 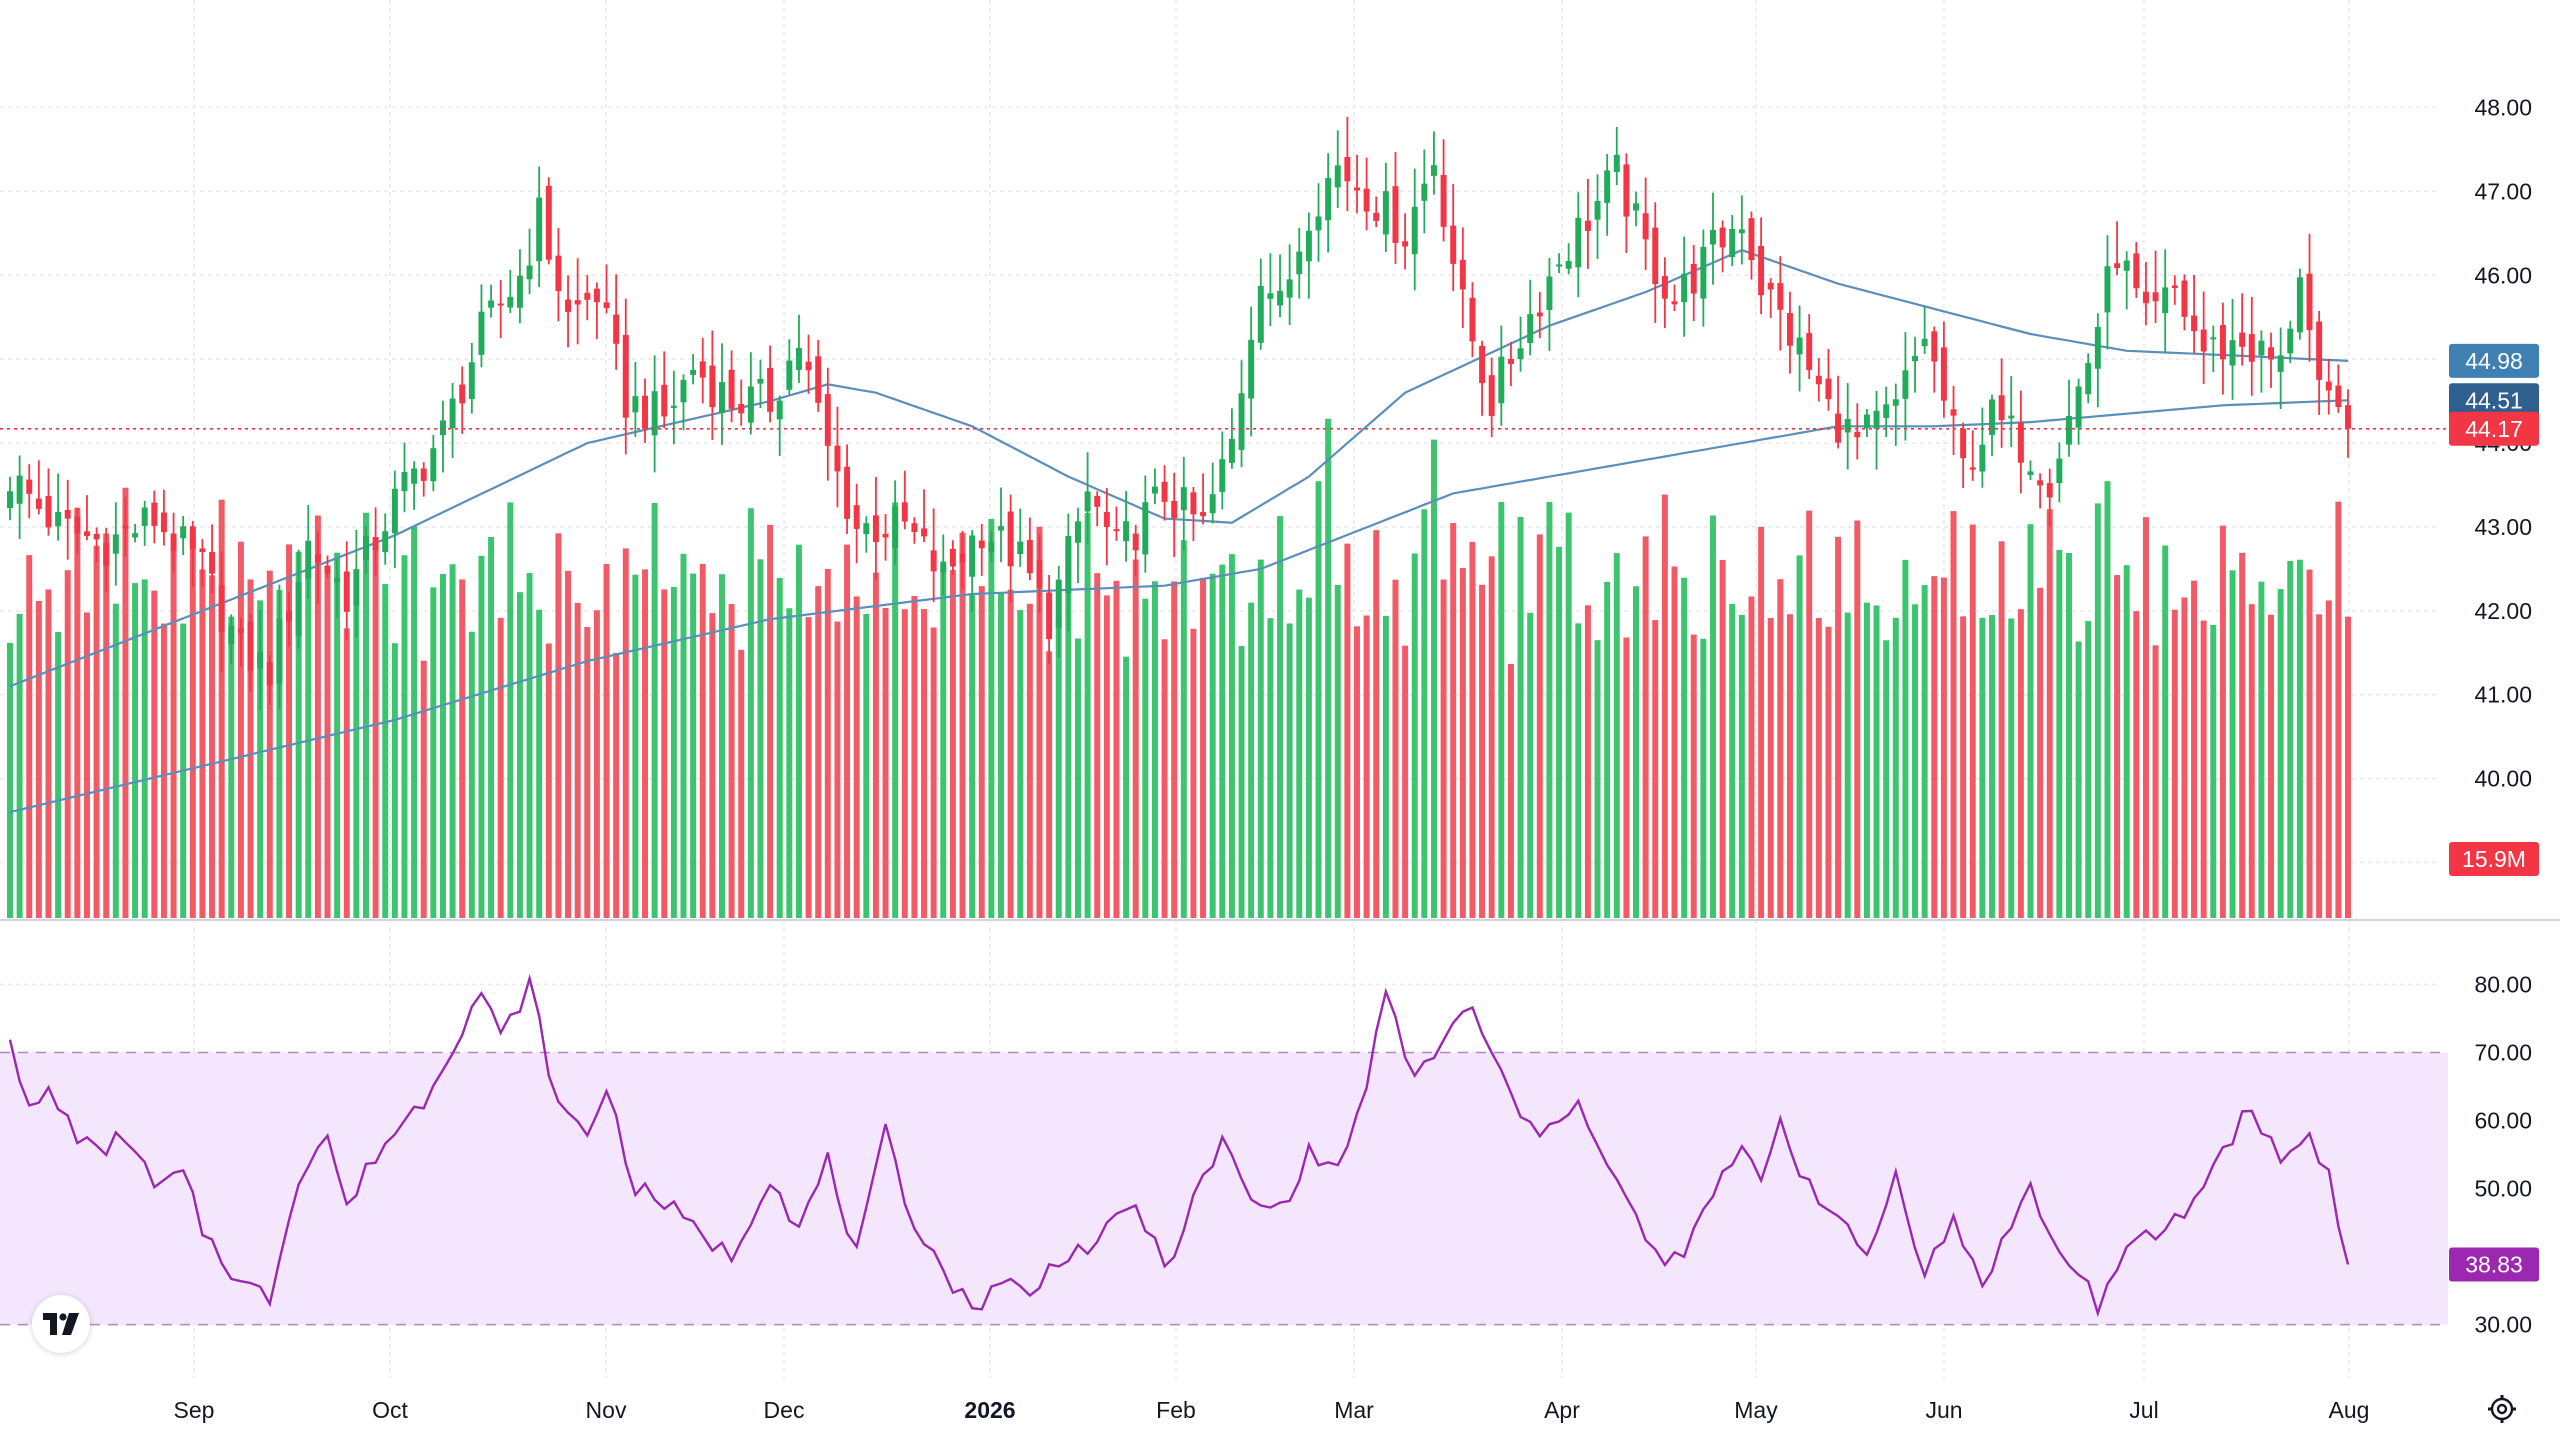 What do you see at coordinates (1272, 1410) in the screenshot?
I see `time-axis: Sep Oct Nov Dec 2026 Feb Mar Apr May Jun Jul Aug` at bounding box center [1272, 1410].